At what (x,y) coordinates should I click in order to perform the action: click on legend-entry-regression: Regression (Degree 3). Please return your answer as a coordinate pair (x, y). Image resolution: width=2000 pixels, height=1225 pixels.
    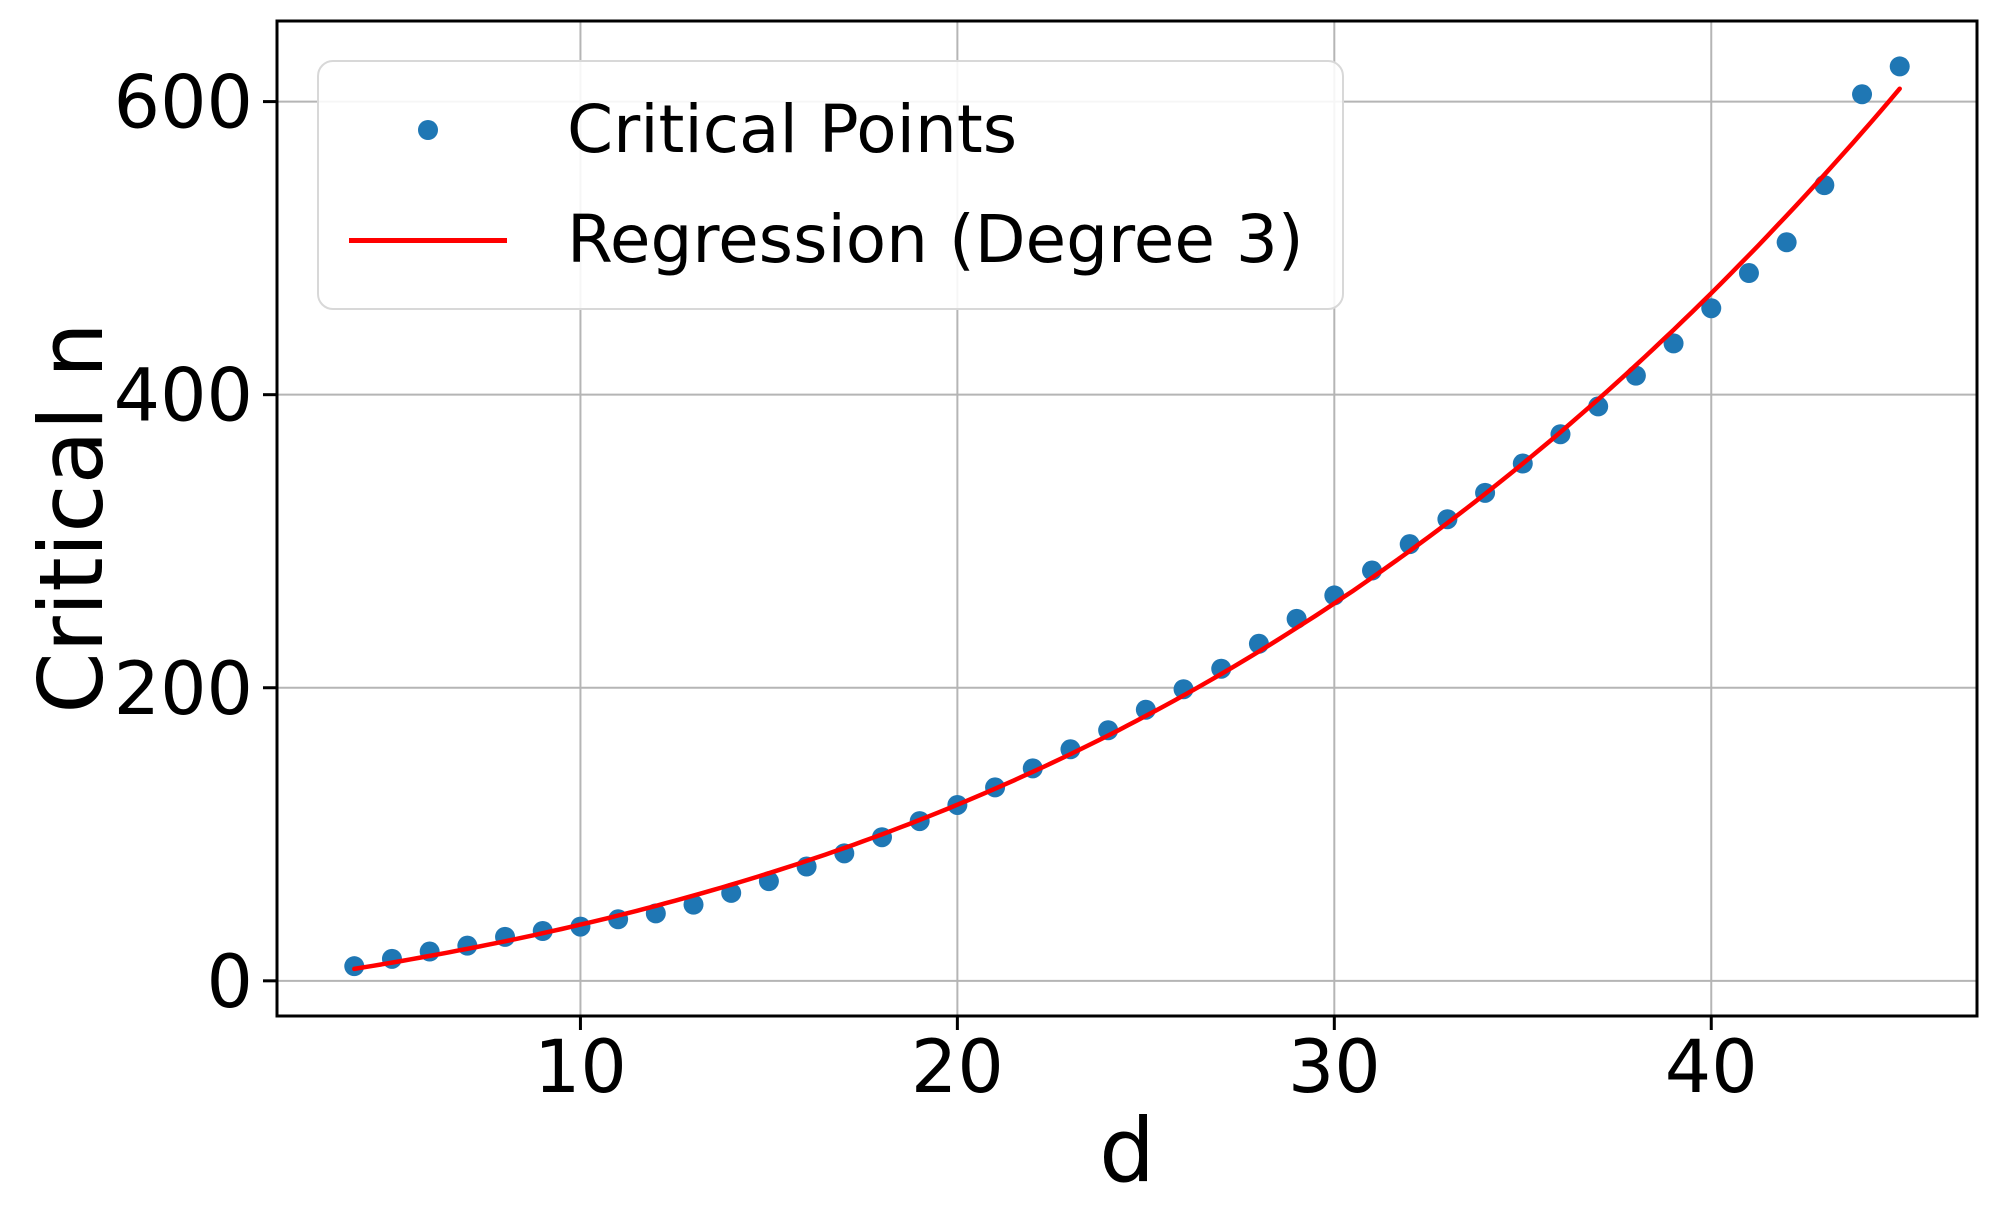
    Looking at the image, I should click on (826, 240).